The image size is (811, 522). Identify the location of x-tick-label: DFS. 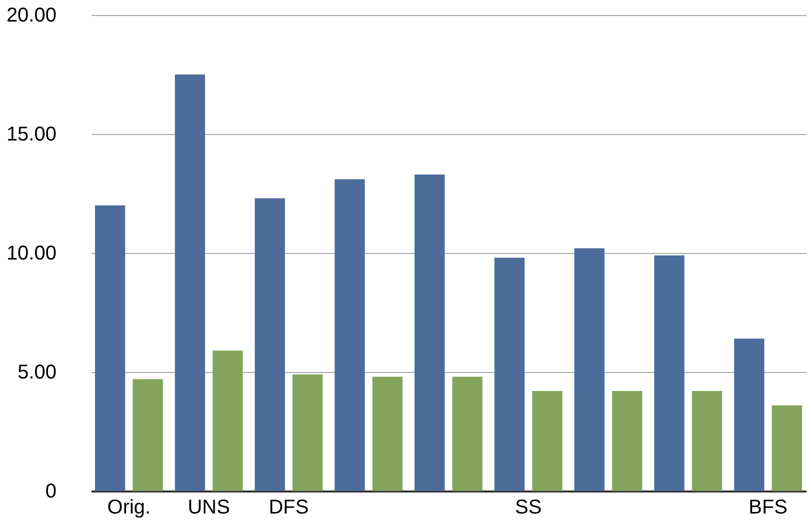
(288, 507).